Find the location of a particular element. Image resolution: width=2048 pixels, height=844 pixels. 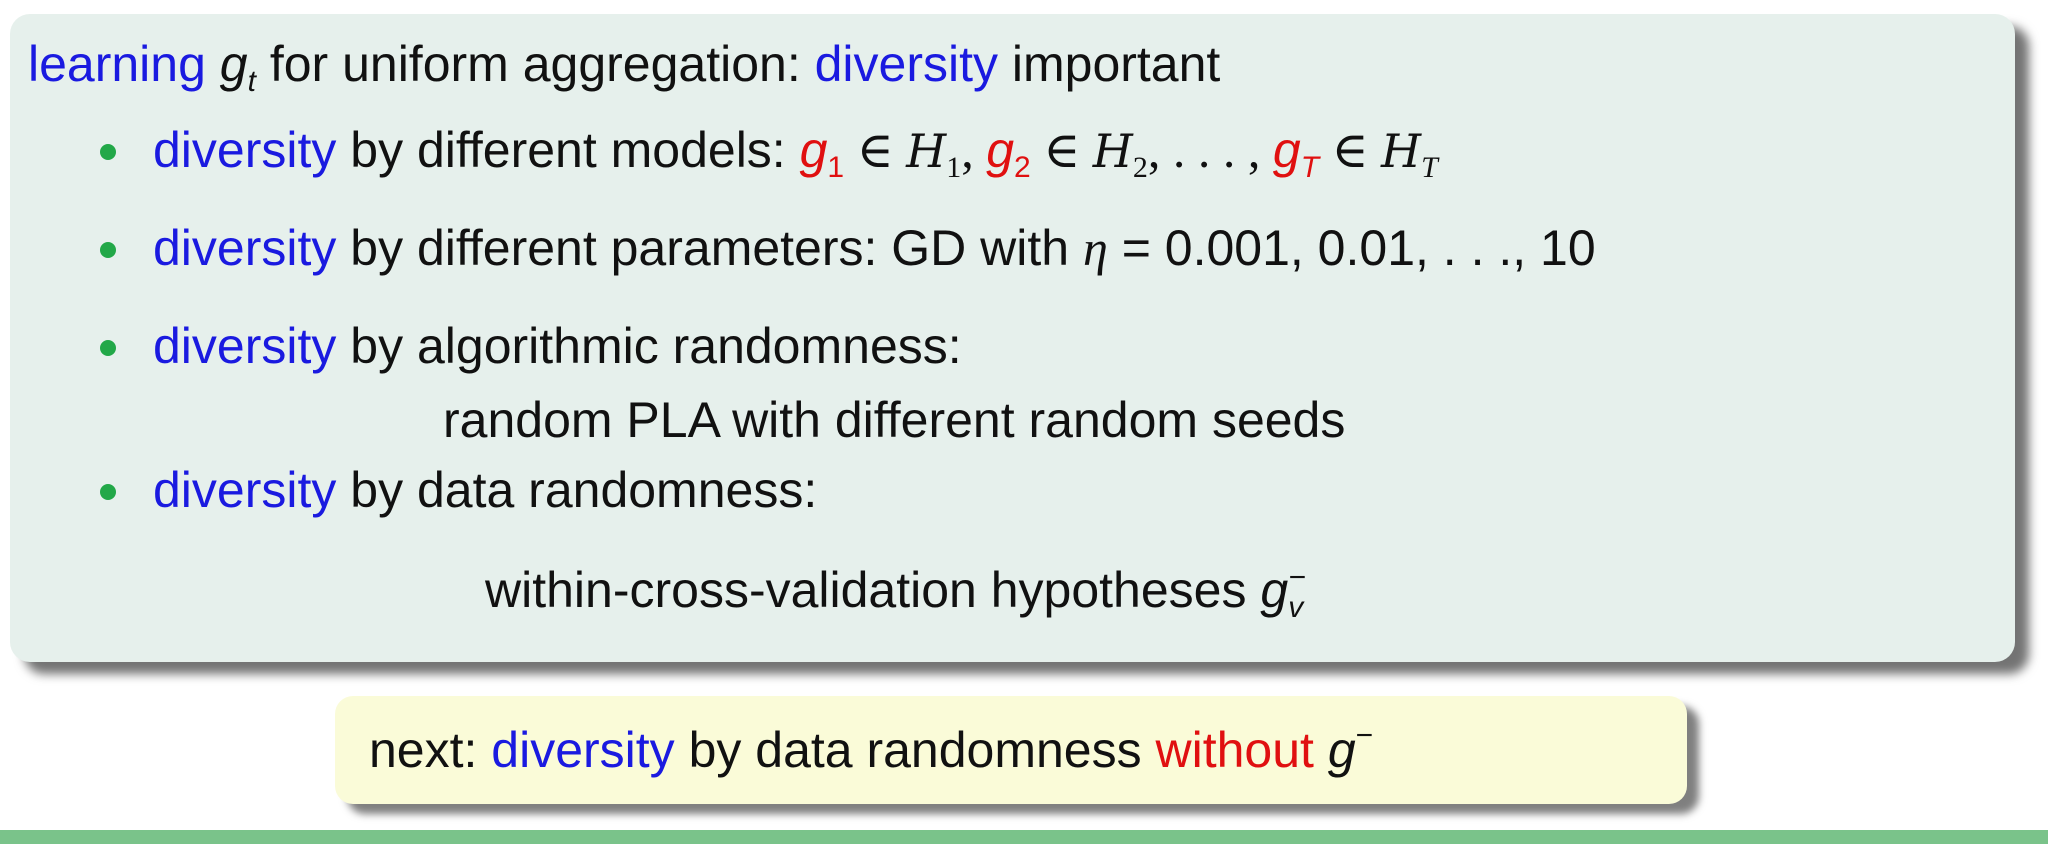

h2-subscript: 2 is located at coordinates (1140, 167).